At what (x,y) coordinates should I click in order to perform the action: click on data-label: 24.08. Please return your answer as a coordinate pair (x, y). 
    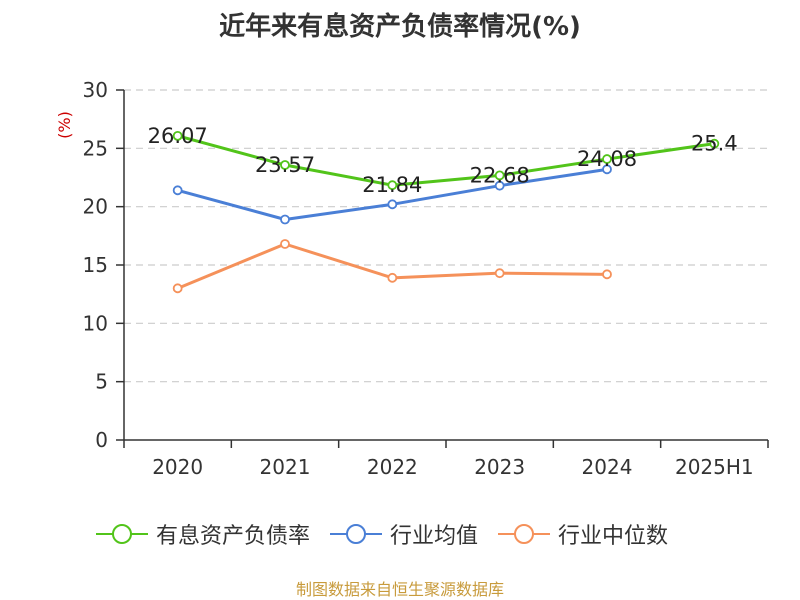
    Looking at the image, I should click on (607, 159).